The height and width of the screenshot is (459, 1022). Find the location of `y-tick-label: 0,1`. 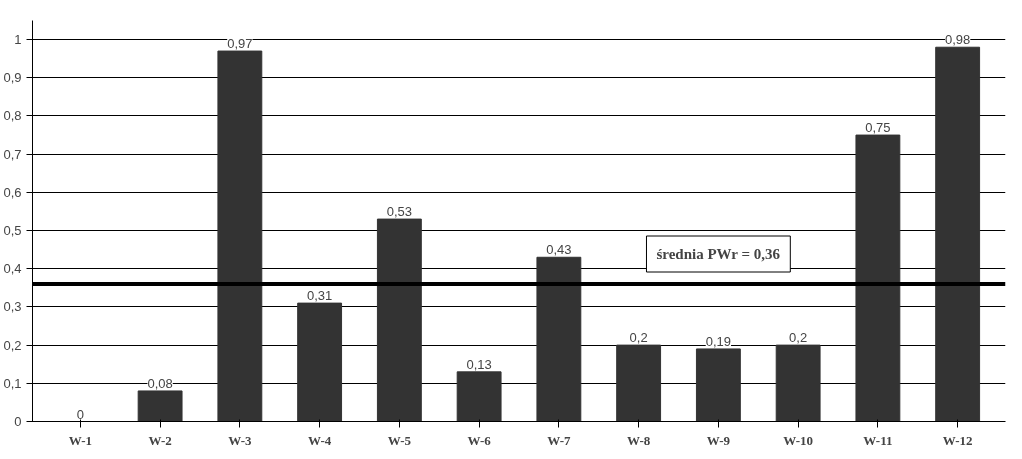

y-tick-label: 0,1 is located at coordinates (12, 383).